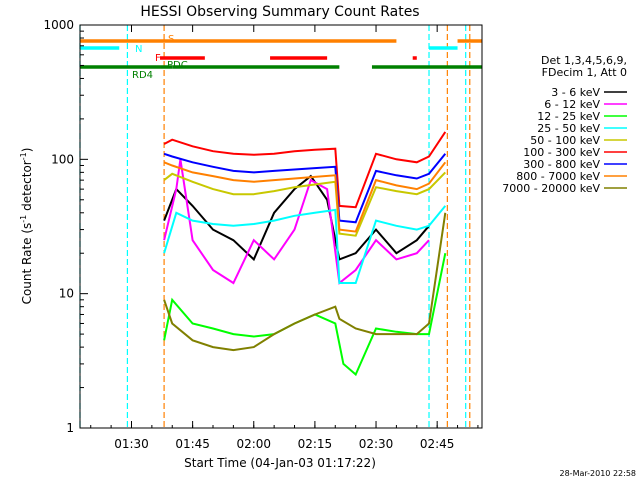 Image resolution: width=640 pixels, height=480 pixels. Describe the element at coordinates (27, 150) in the screenshot. I see `y-axis-label-end: )` at that location.